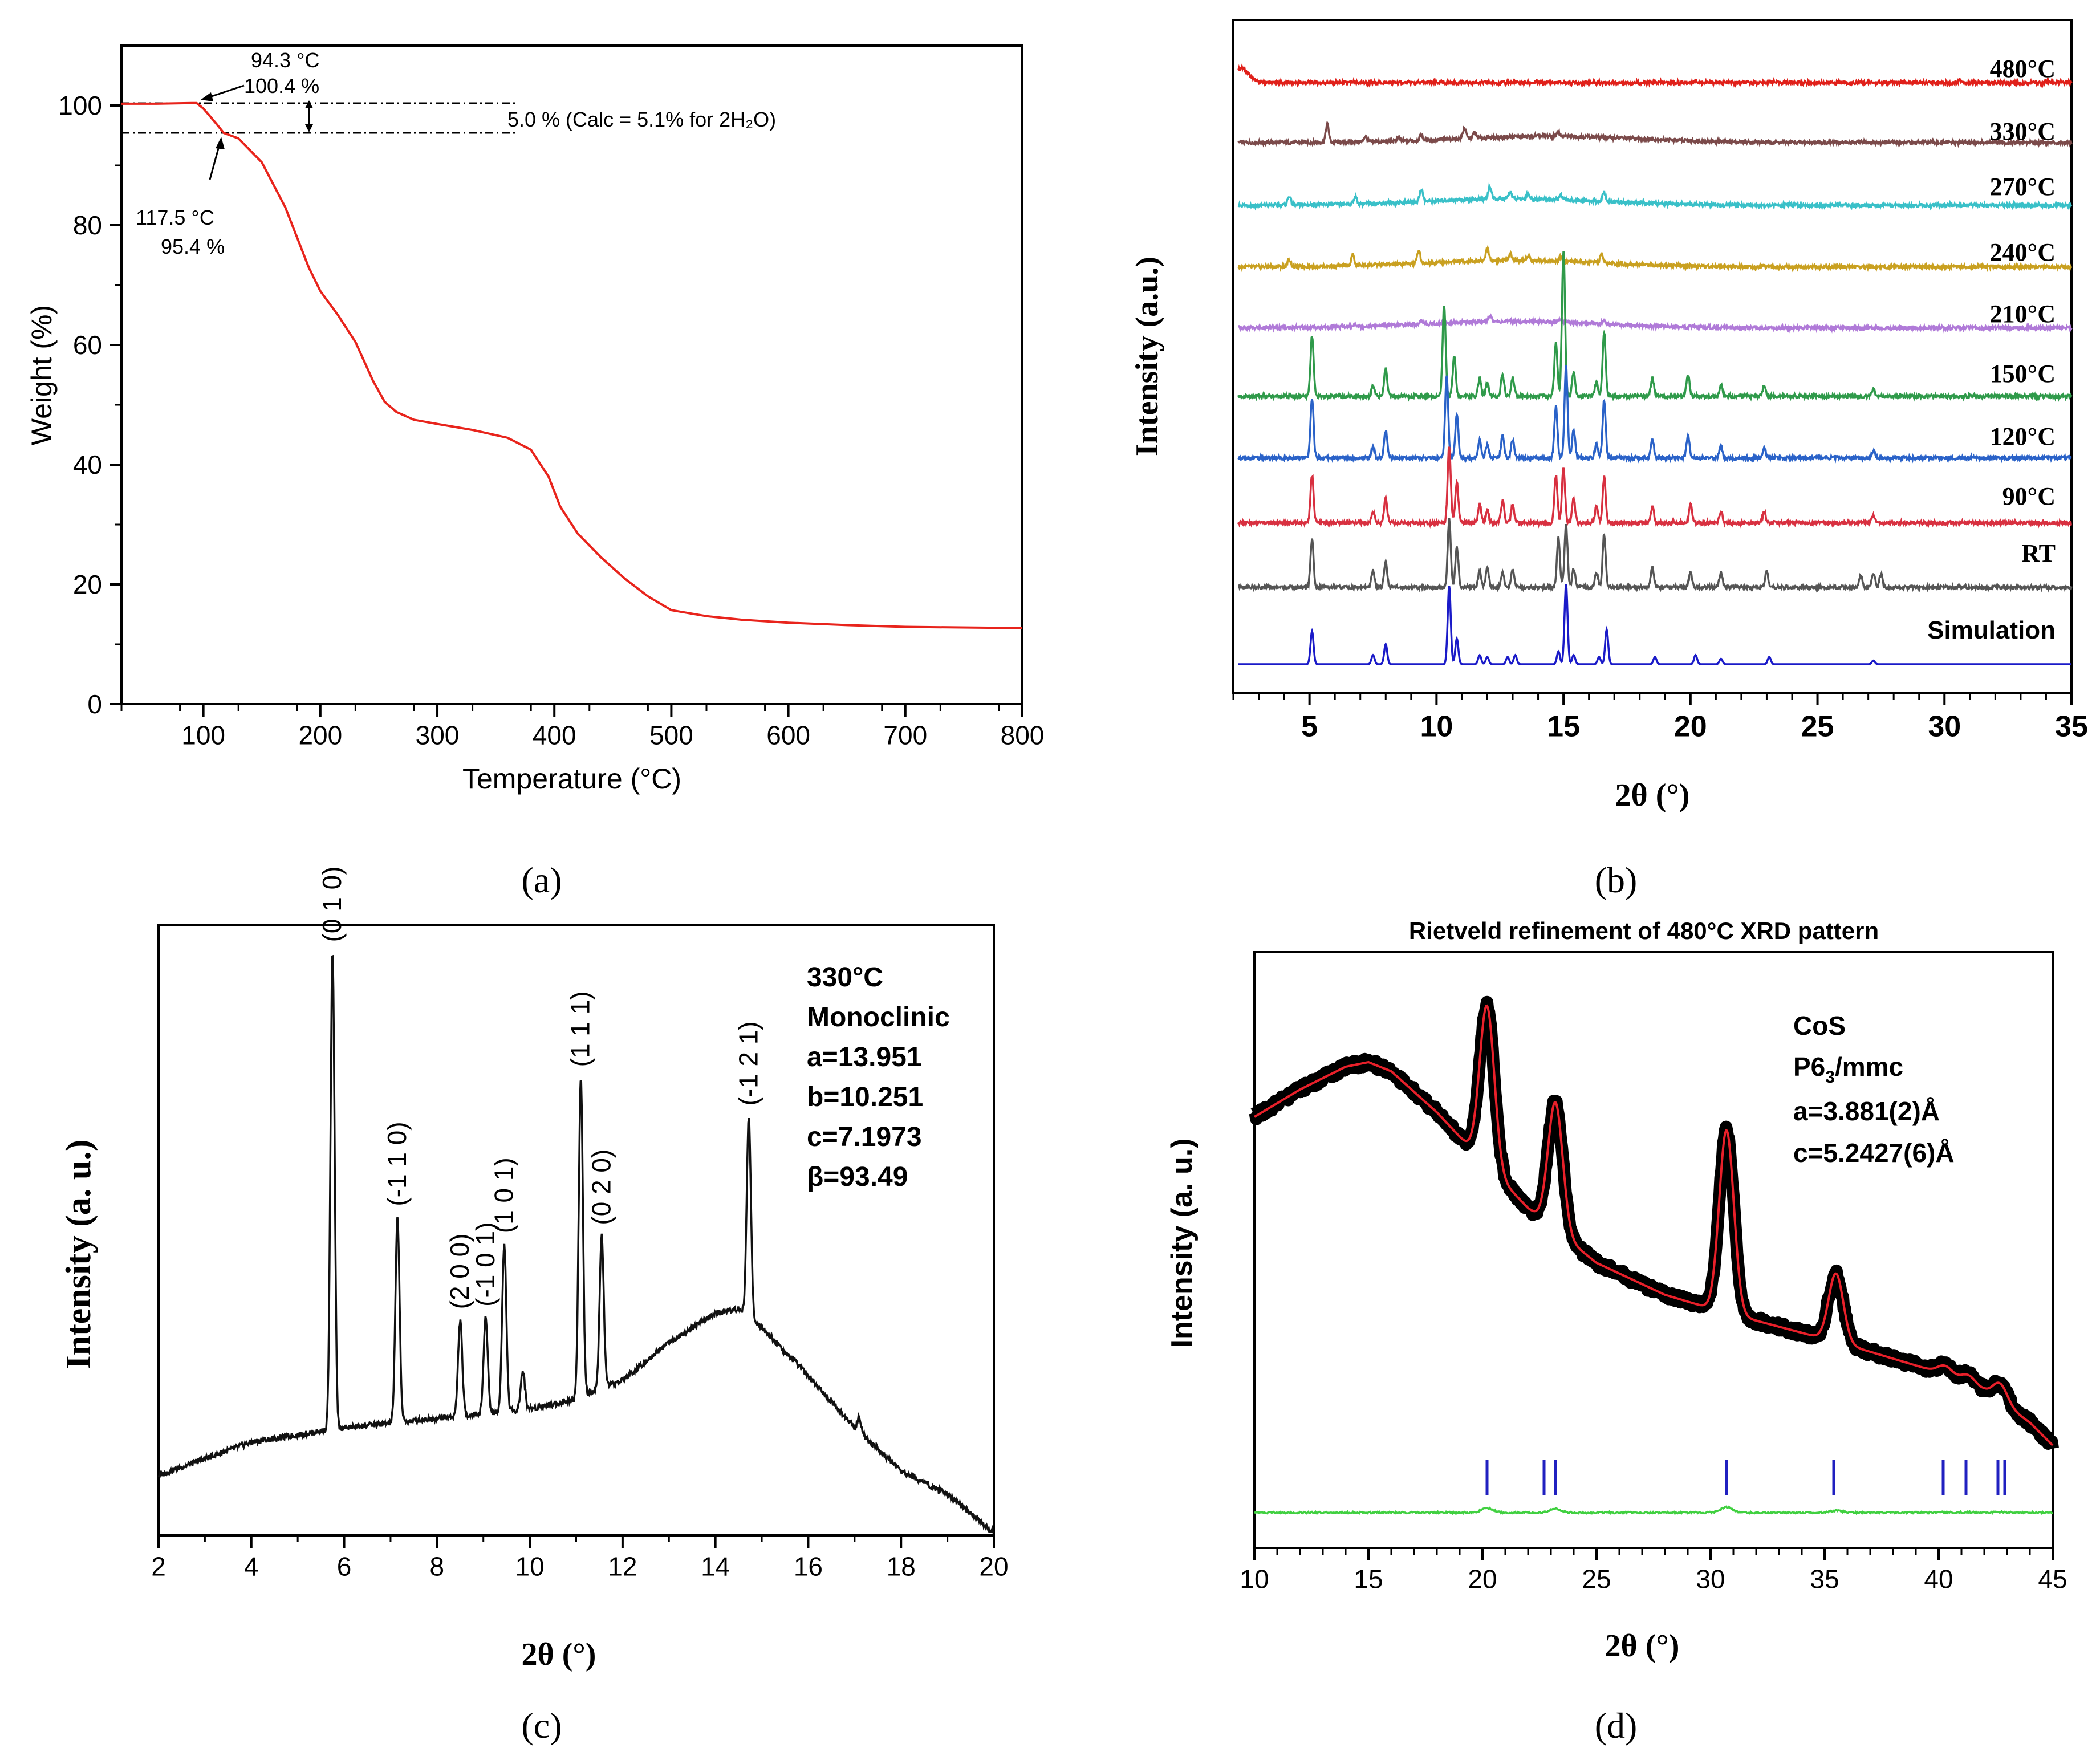 The image size is (2100, 1760). I want to click on panel-a-ytick-label: 0, so click(94, 704).